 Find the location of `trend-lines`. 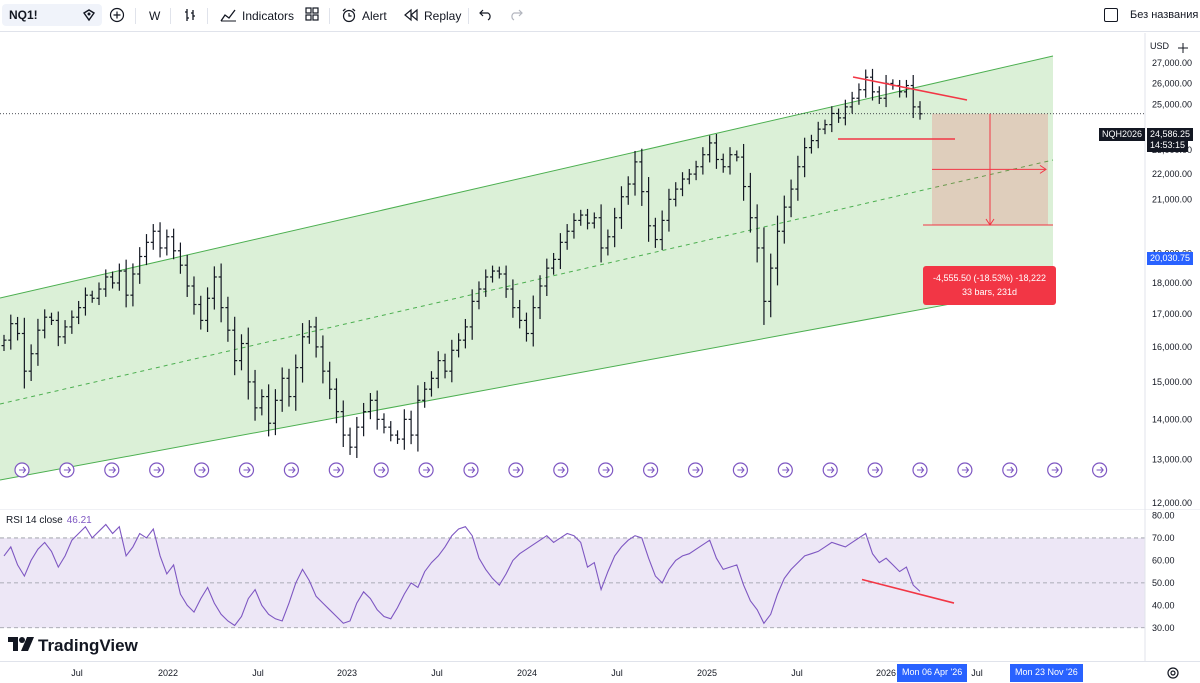

trend-lines is located at coordinates (903, 108).